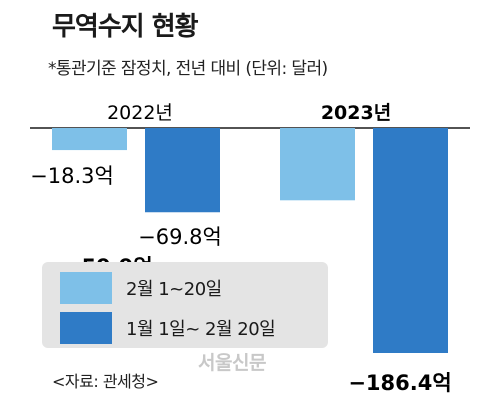  I want to click on legend: 2월 1~20일 1월 1일~ 2월 20일, so click(185, 305).